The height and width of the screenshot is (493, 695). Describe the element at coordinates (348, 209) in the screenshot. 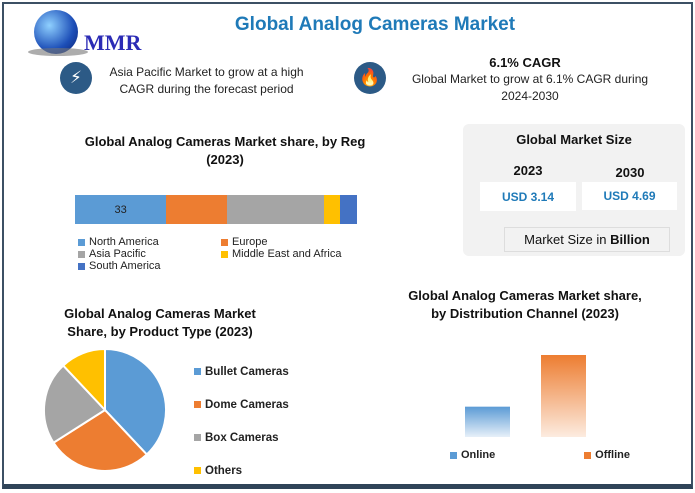

I see `bar-segment-south-america` at that location.